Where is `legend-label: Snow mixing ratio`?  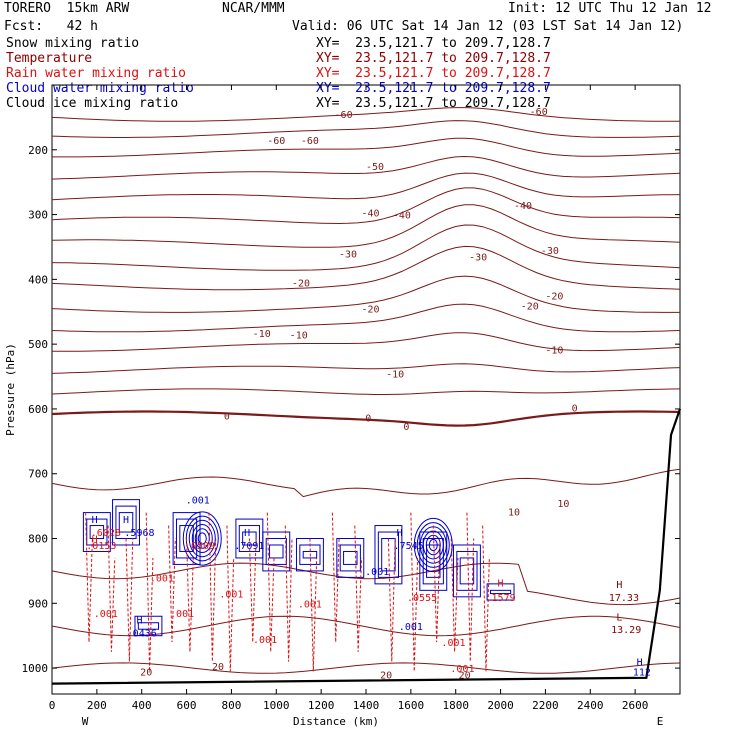
legend-label: Snow mixing ratio is located at coordinates (73, 43).